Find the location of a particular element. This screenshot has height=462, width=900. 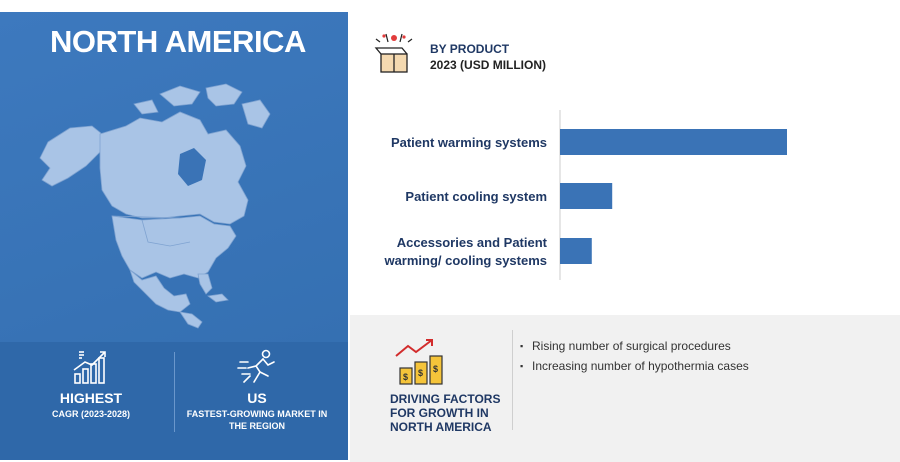

stat-main: US is located at coordinates (257, 398).